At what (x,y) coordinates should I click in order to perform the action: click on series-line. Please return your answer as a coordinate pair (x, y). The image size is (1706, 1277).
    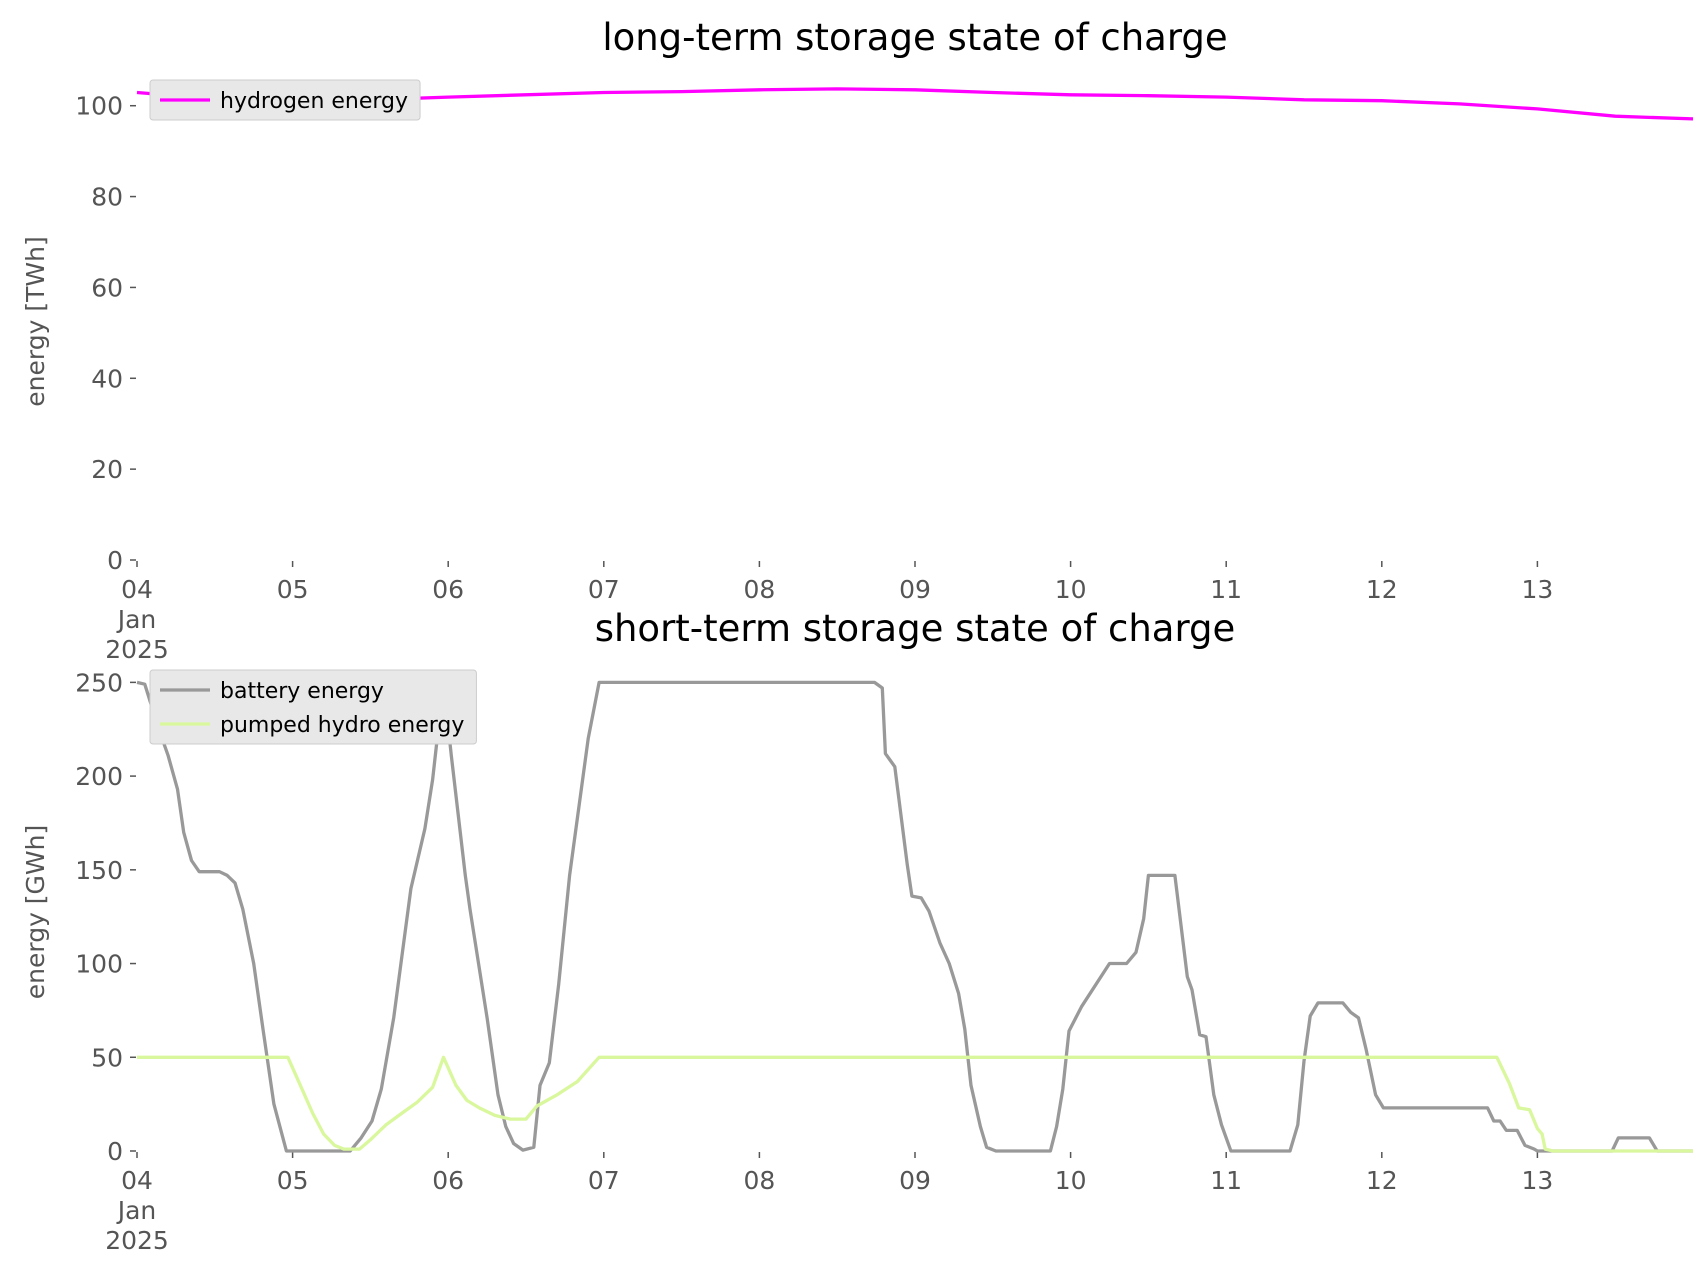
    Looking at the image, I should click on (915, 1104).